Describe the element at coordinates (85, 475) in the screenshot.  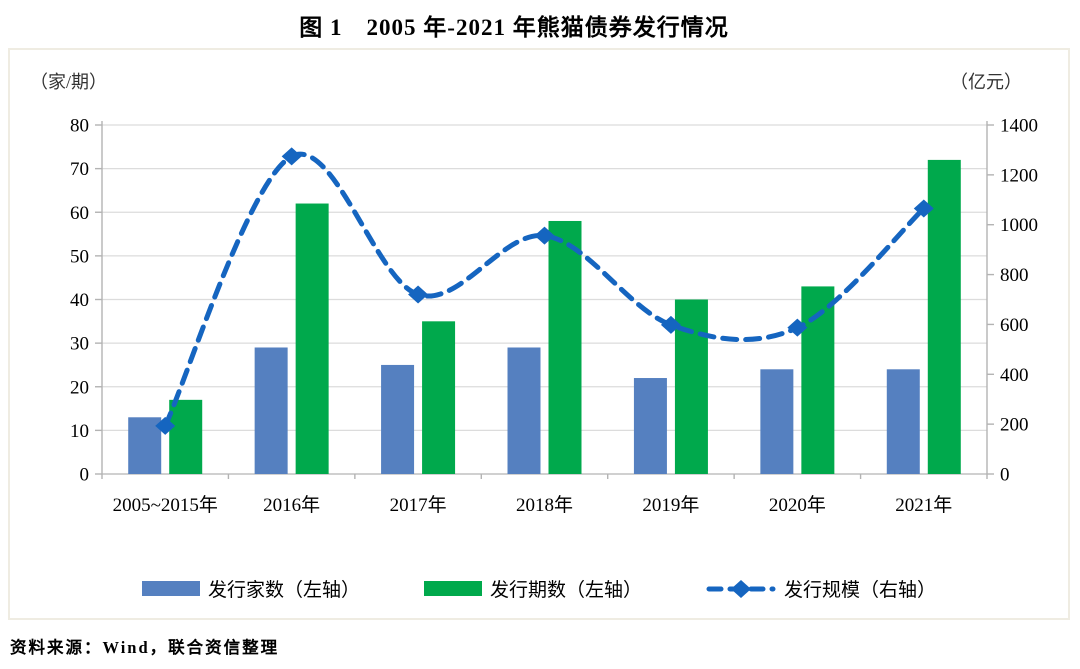
I see `left-axis-tick-label: 0` at that location.